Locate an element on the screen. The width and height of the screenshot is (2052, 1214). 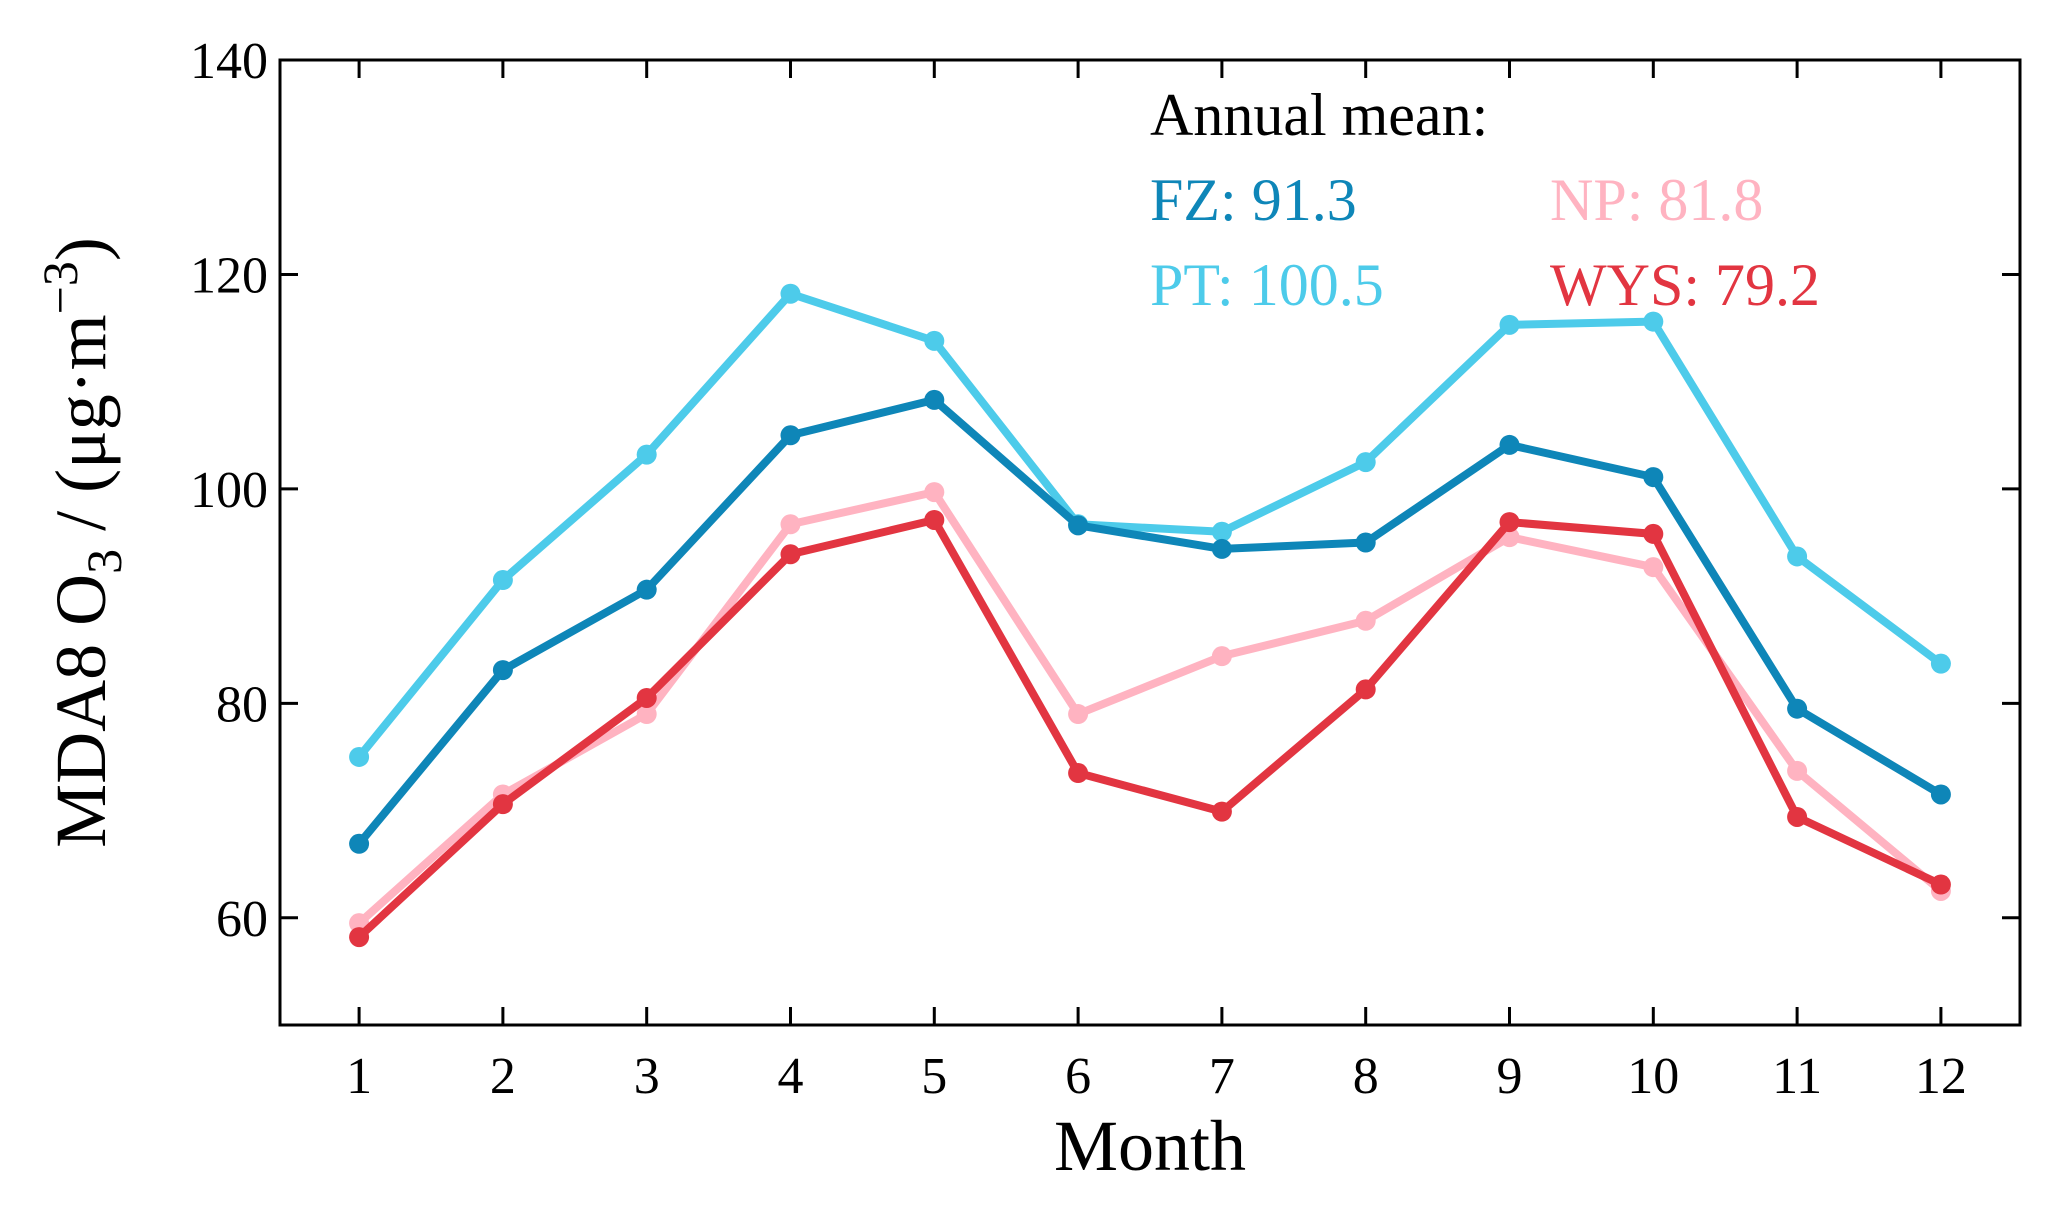
legend-entry-fz: FZ: 91.3 is located at coordinates (1253, 200).